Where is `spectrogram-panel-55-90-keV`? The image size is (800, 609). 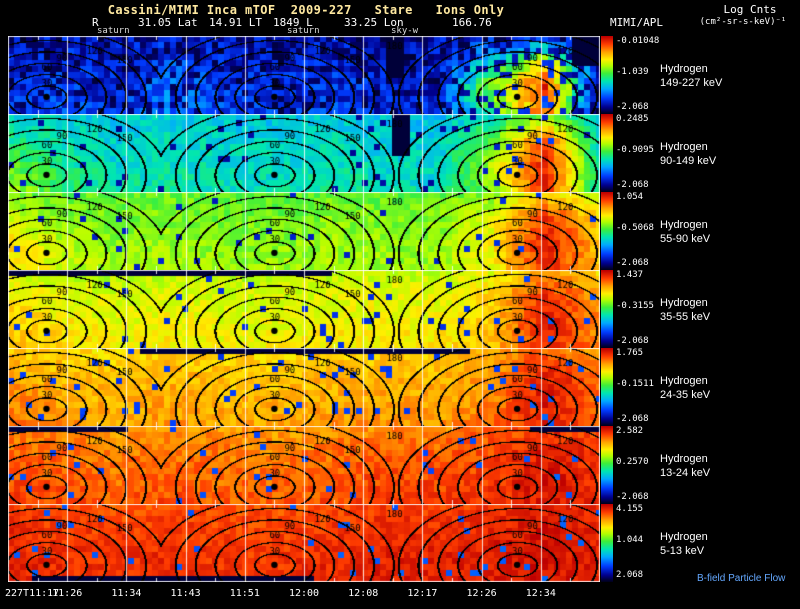
spectrogram-panel-55-90-keV is located at coordinates (304, 231).